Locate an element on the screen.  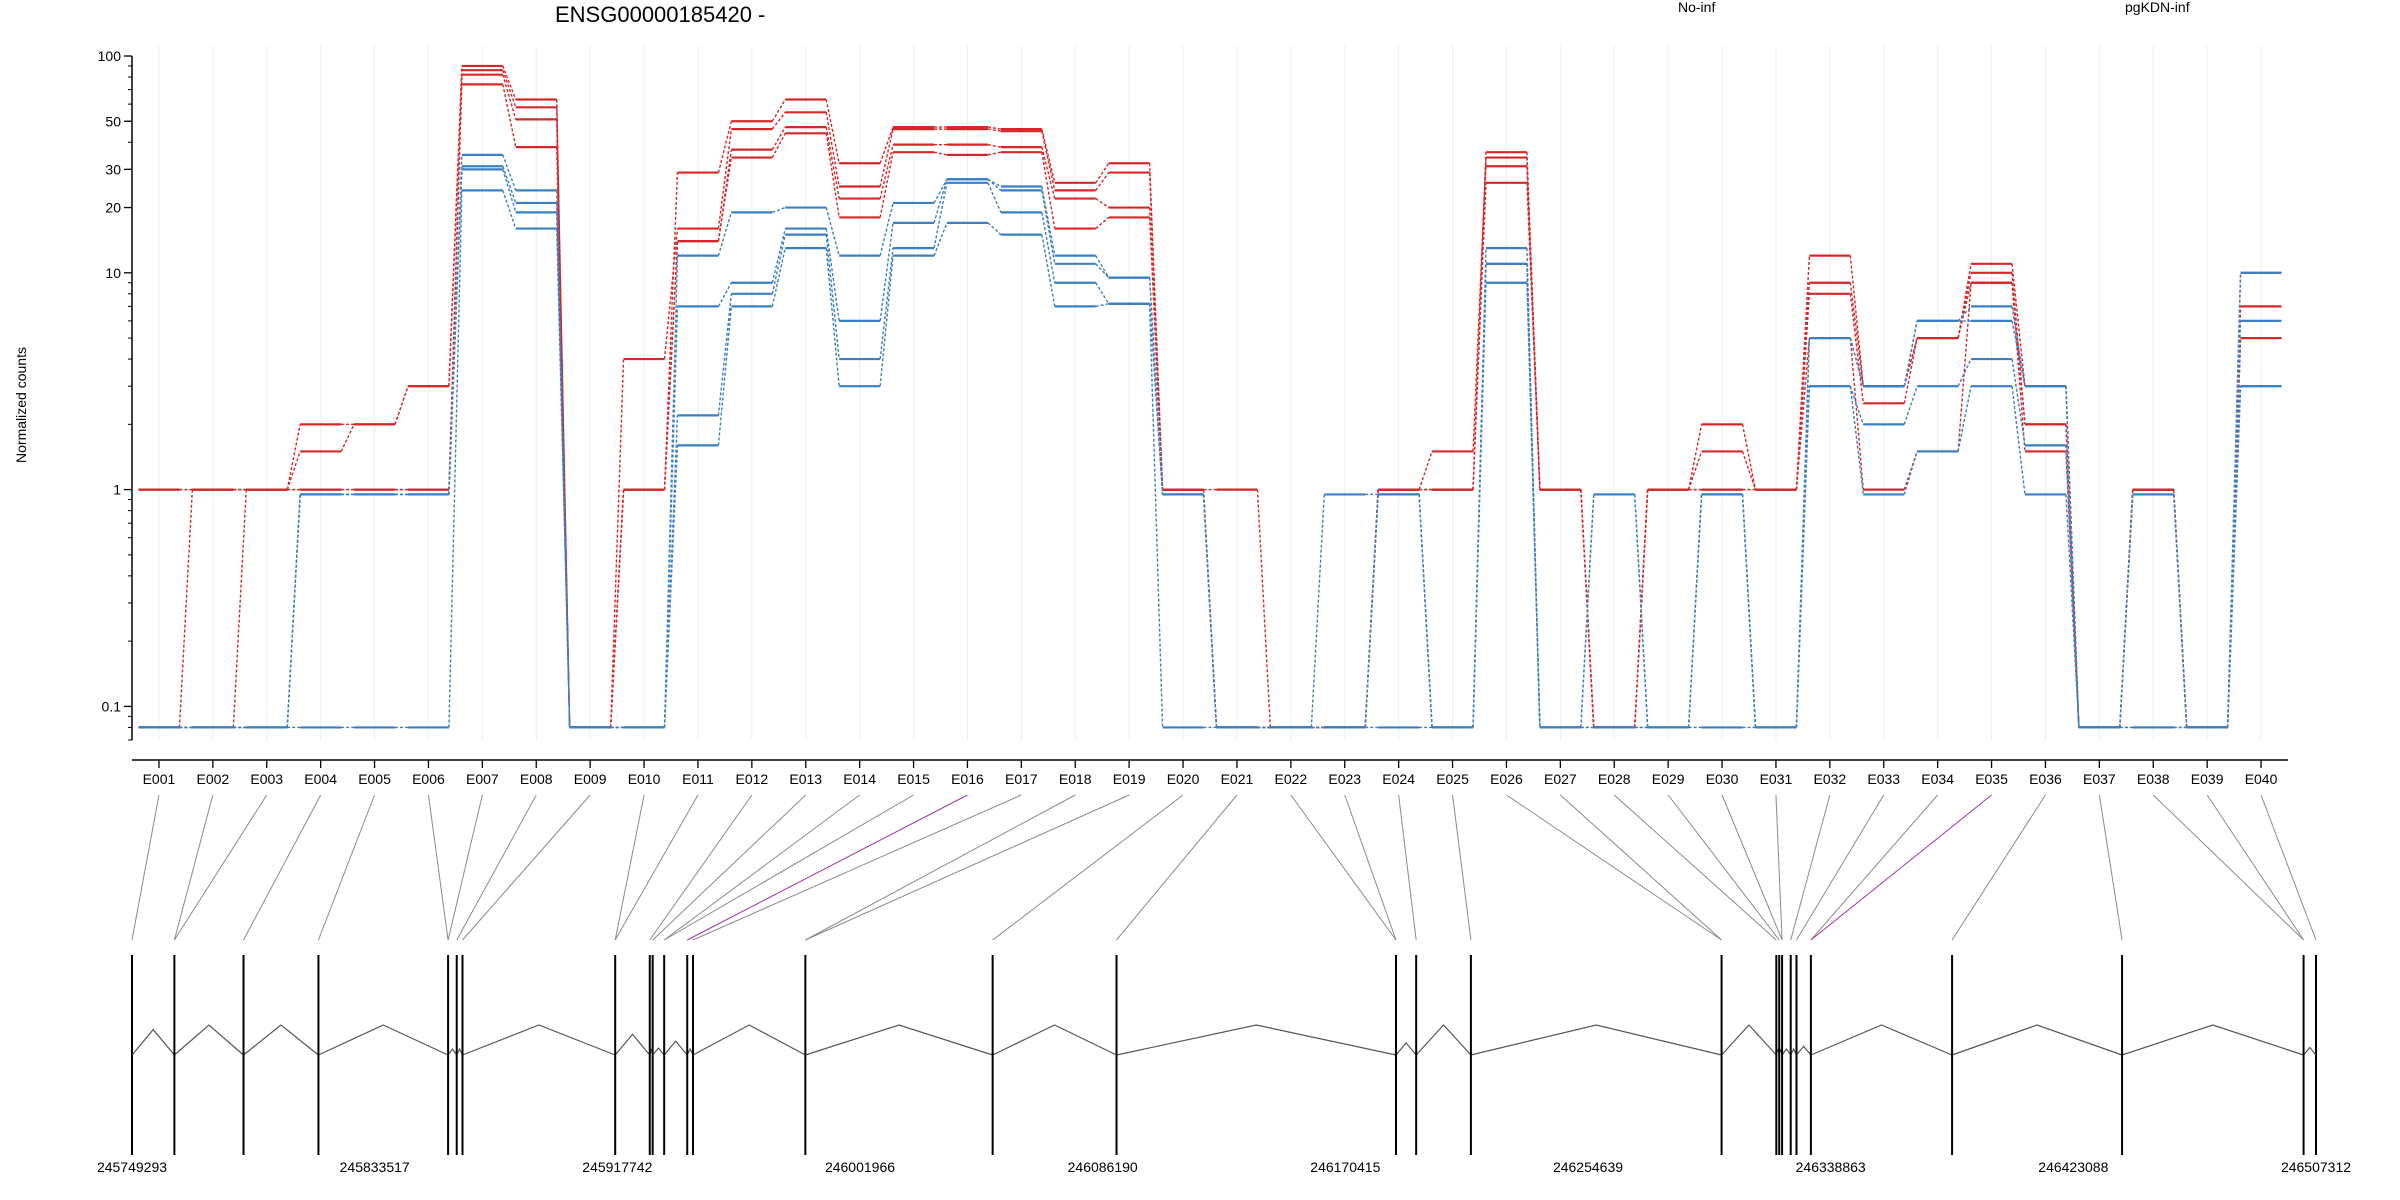
x-tick-label: E002 is located at coordinates (212, 779).